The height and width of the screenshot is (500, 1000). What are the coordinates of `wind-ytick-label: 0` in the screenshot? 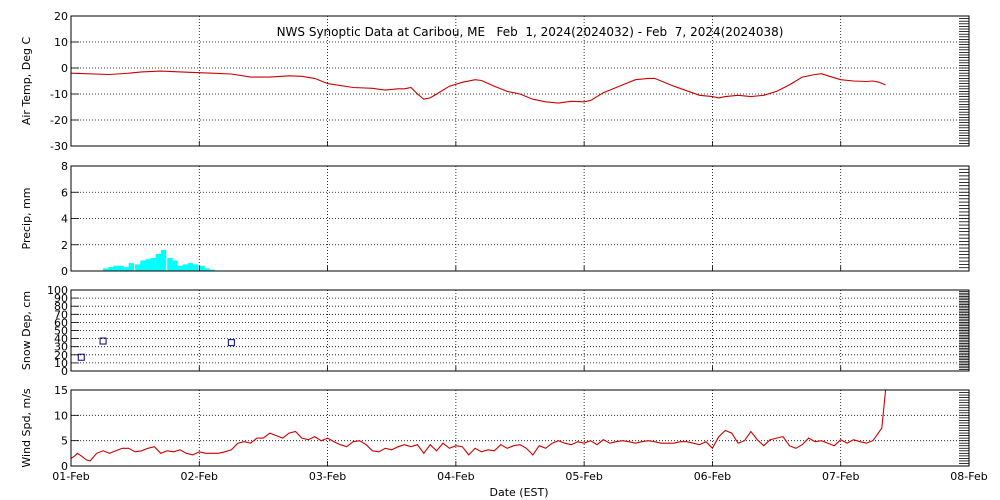 It's located at (64, 466).